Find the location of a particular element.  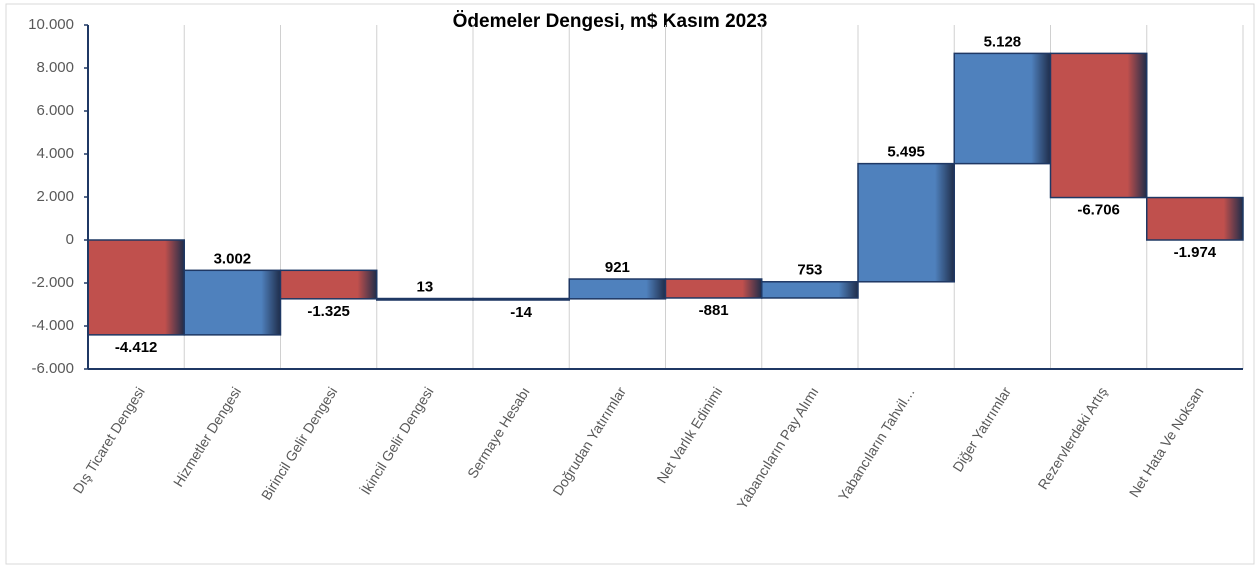

value-label: 5.128 is located at coordinates (1003, 41).